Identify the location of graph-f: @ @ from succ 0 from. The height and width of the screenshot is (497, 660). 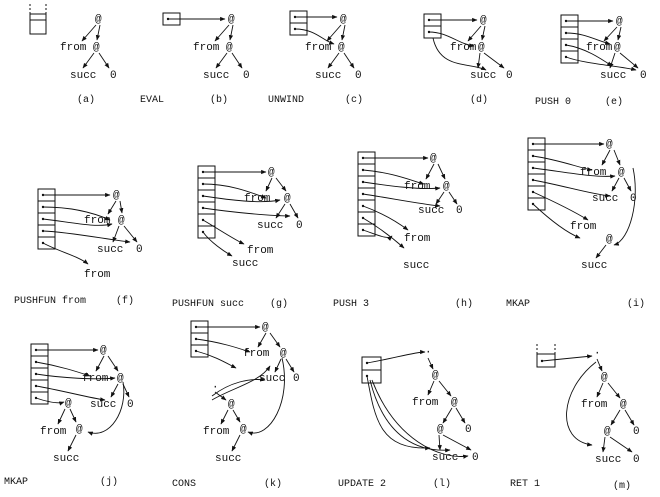
(113, 235).